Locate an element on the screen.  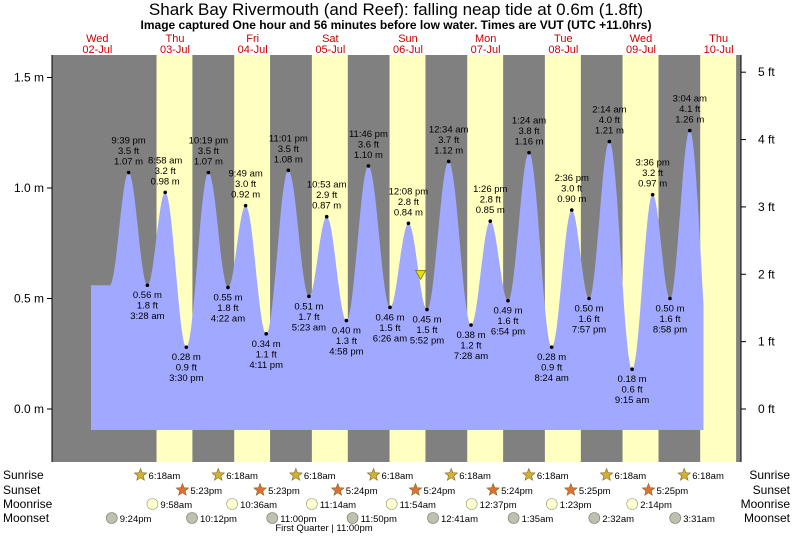
high-ft-label: 4.0 ft is located at coordinates (609, 120).